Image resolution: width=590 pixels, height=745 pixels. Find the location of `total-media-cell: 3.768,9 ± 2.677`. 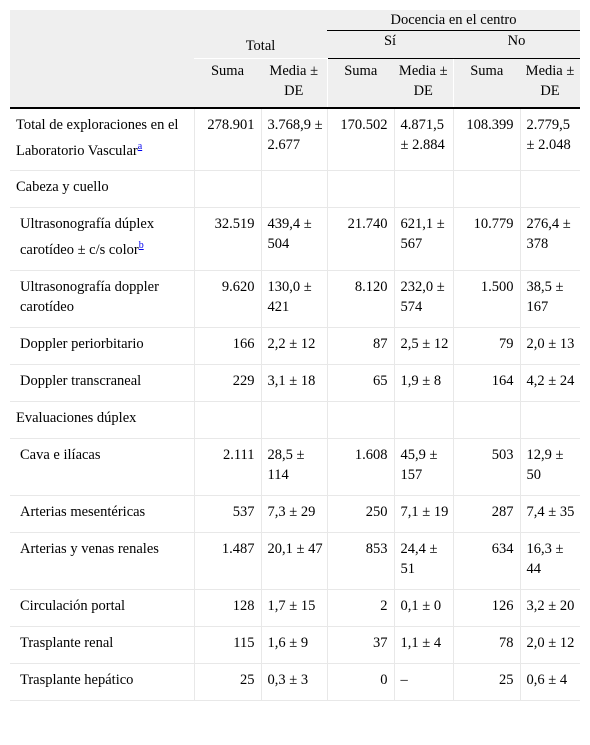

total-media-cell: 3.768,9 ± 2.677 is located at coordinates (293, 139).